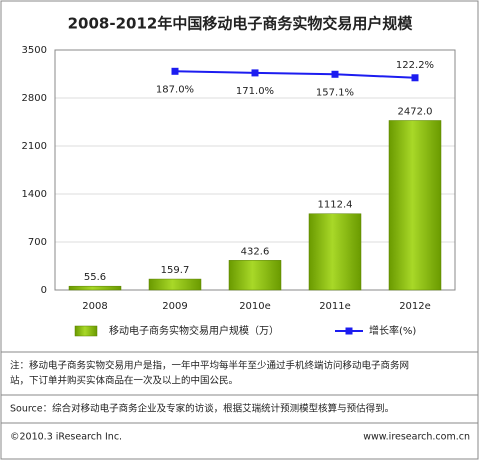  Describe the element at coordinates (241, 24) in the screenshot. I see `chart-title: 2008-2012年中国移动电子商务实物交易用户规模` at that location.